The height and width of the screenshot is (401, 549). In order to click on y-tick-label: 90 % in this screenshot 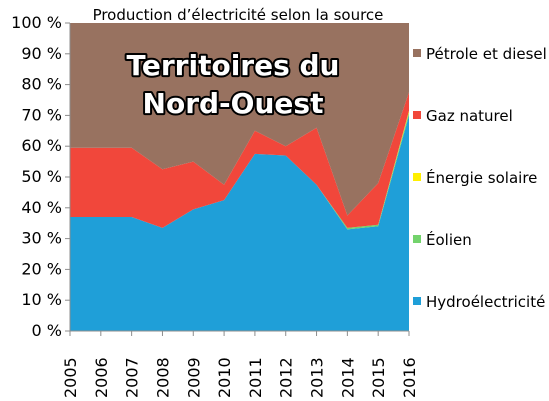, I will do `click(41, 53)`.